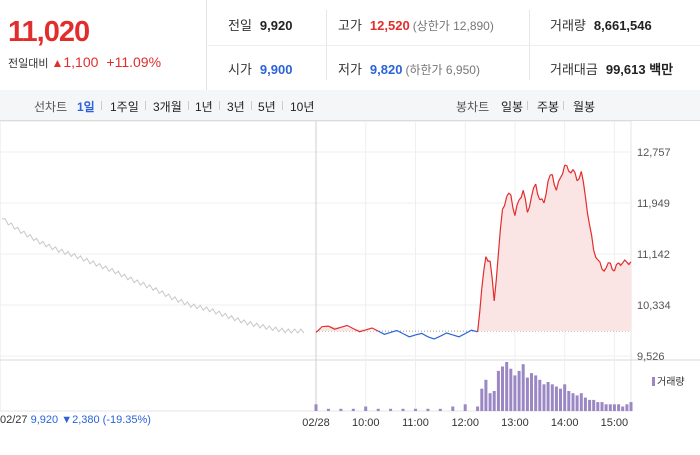  Describe the element at coordinates (389, 25) in the screenshot. I see `high-value: 12,520` at that location.